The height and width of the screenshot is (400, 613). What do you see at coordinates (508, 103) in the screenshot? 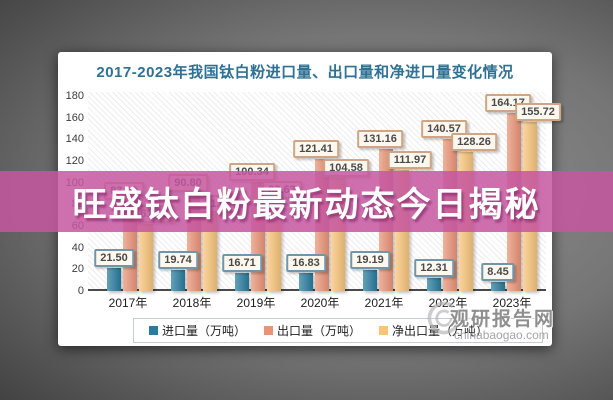
I see `value-label-出口量（万吨）-2023年: 164.17` at bounding box center [508, 103].